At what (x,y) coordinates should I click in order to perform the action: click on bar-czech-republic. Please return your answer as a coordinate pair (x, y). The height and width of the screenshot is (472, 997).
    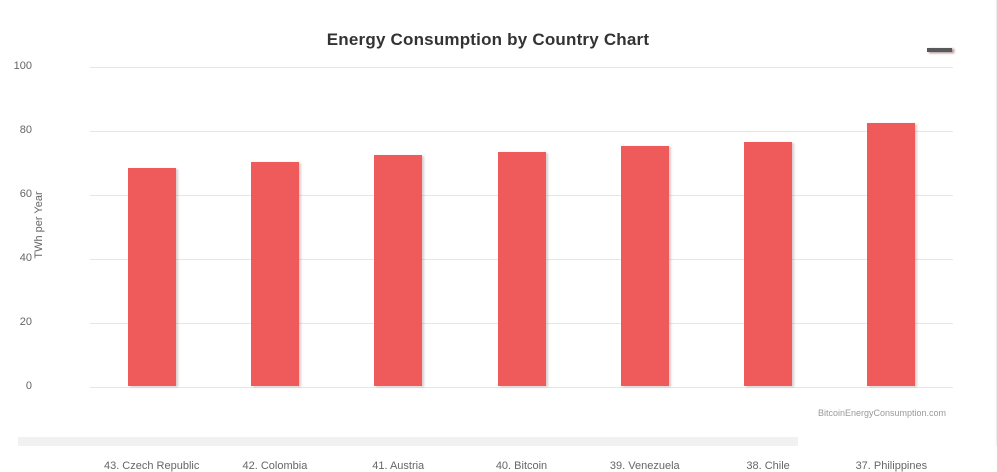
    Looking at the image, I should click on (151, 277).